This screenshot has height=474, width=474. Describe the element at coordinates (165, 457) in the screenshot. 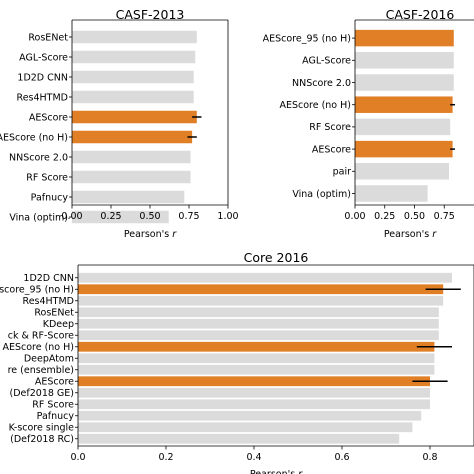

I see `x-tick-label: 0.2` at that location.